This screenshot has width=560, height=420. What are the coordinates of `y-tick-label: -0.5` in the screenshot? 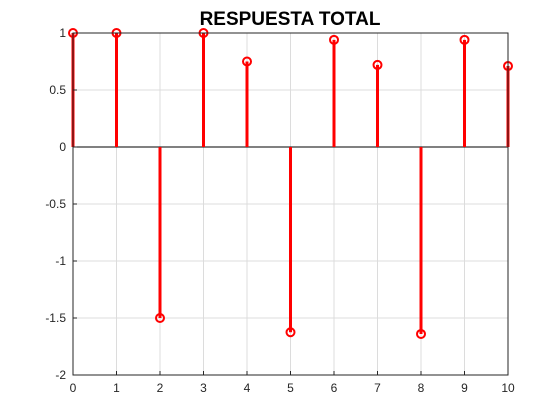 It's located at (55, 204).